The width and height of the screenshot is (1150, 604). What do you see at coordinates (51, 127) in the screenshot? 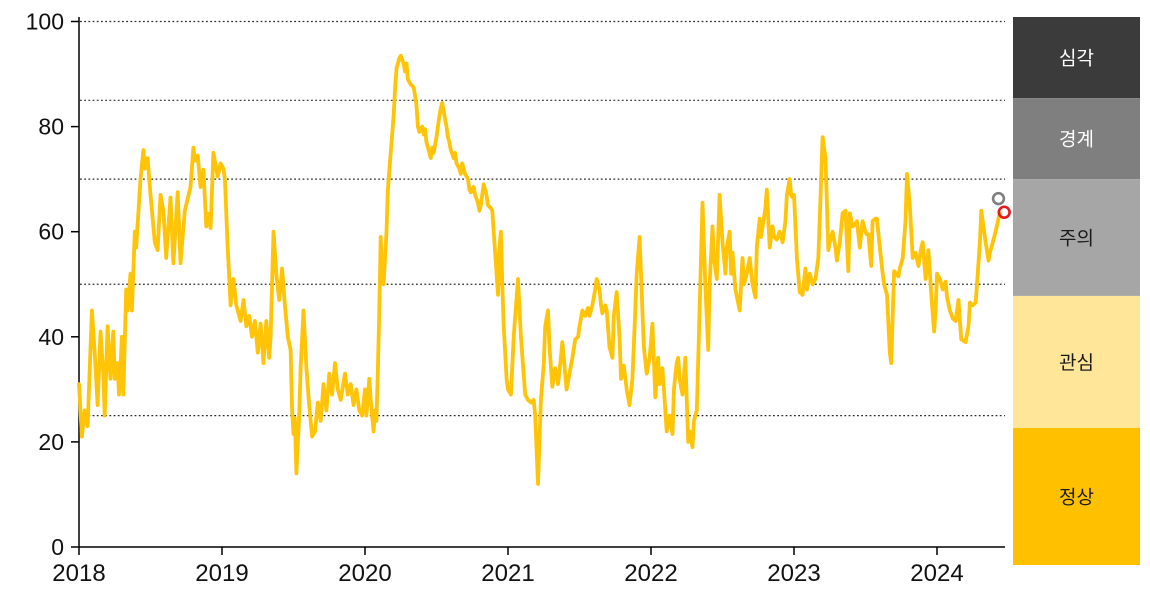
I see `y-tick-label-80: 80` at bounding box center [51, 127].